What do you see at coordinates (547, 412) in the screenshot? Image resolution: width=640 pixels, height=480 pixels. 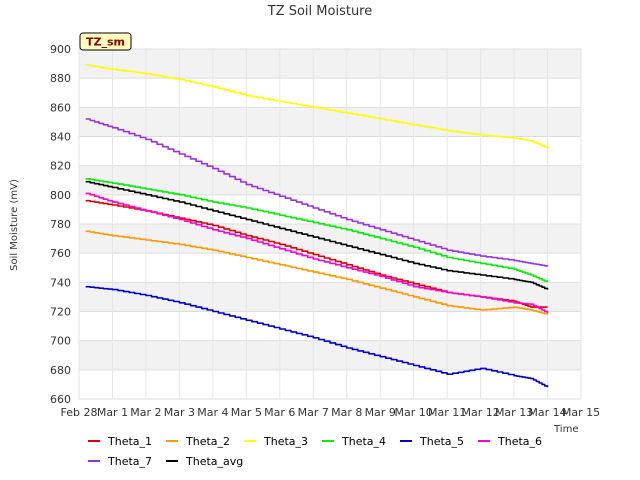 I see `x-tick-label: Mar 14` at bounding box center [547, 412].